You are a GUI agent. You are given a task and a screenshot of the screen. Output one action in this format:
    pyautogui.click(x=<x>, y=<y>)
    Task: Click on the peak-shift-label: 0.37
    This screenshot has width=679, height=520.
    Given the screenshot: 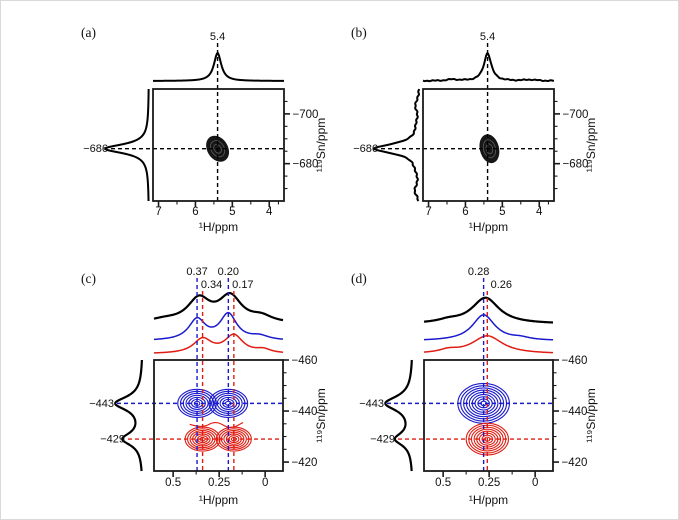 What is the action you would take?
    pyautogui.click(x=196, y=272)
    